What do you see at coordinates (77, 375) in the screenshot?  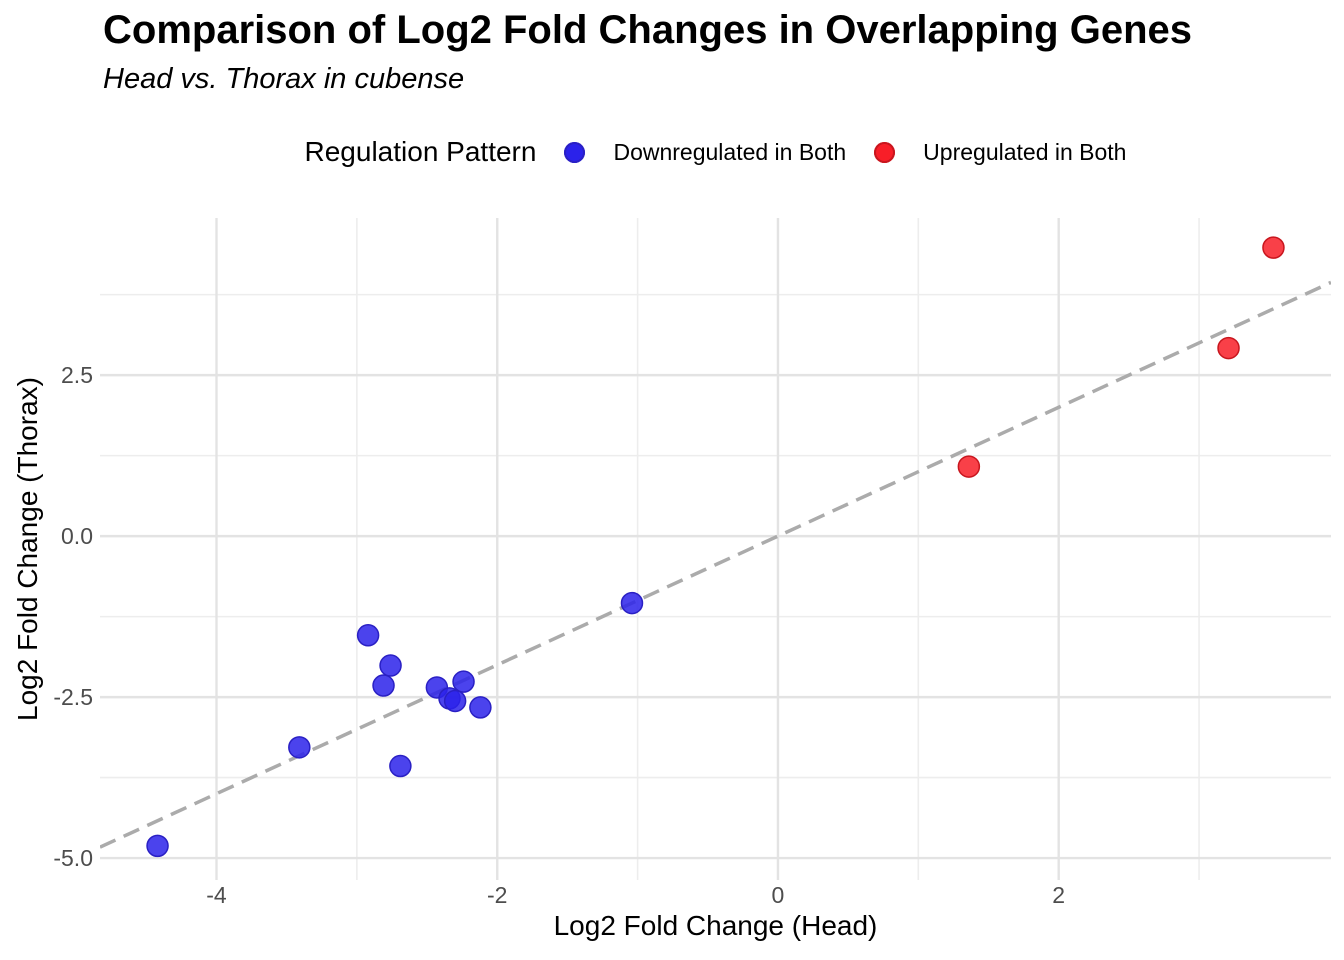 I see `y-tick-label: 2.5` at bounding box center [77, 375].